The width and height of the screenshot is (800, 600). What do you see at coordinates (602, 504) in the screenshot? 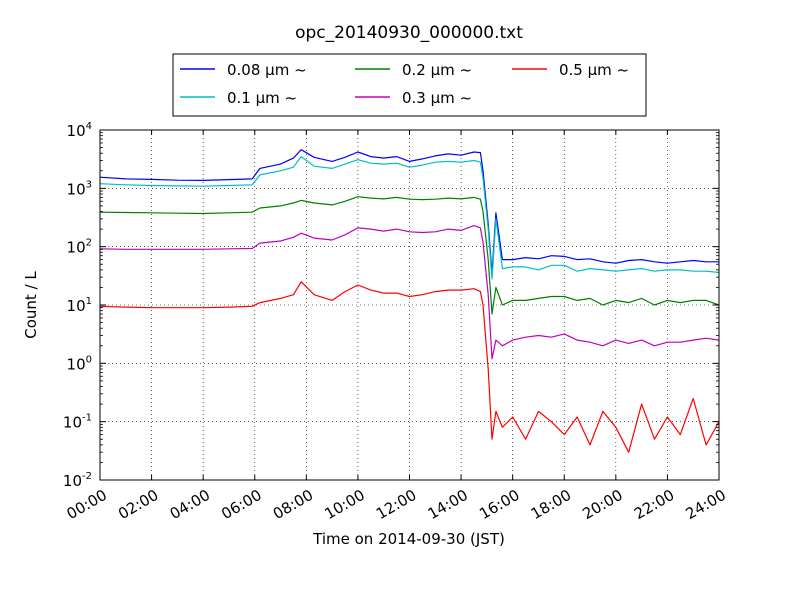
I see `x-tick-label: 20:00` at bounding box center [602, 504].